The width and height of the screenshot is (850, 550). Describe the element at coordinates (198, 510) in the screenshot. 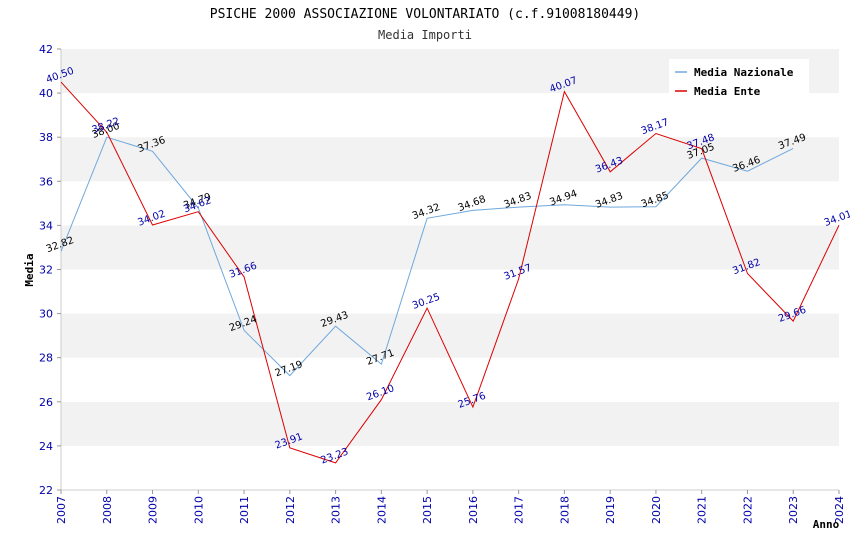

I see `x-tick-label: 2010` at that location.